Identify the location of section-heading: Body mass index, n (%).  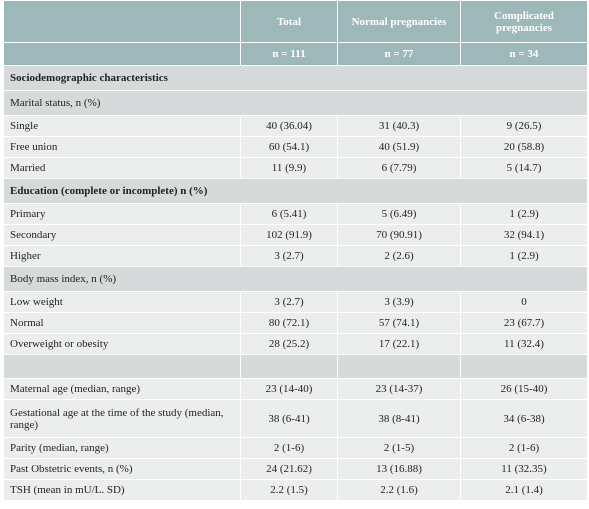
(295, 279).